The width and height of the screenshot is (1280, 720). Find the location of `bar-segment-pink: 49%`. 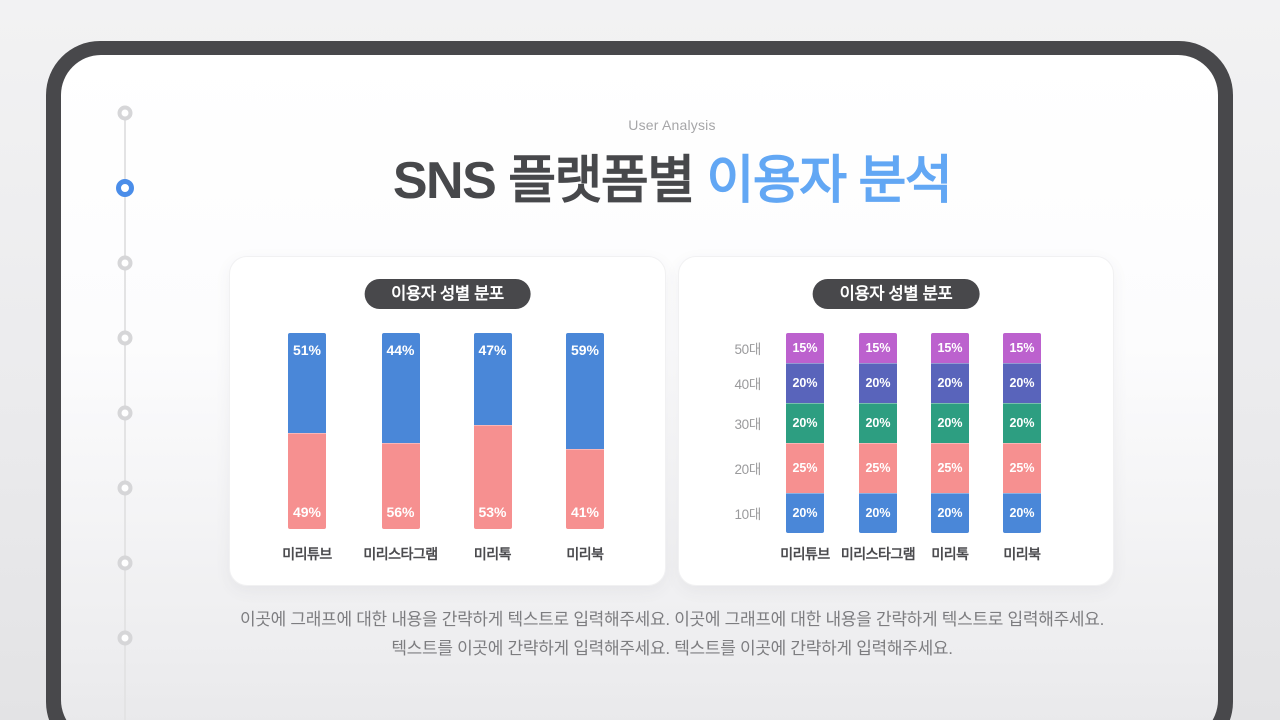

bar-segment-pink: 49% is located at coordinates (307, 480).